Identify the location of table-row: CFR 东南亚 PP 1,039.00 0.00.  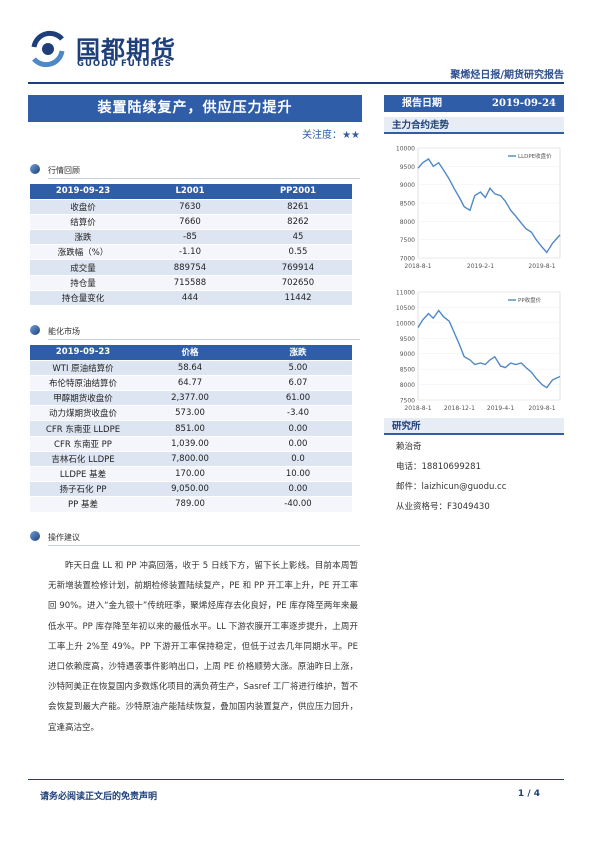
(191, 444).